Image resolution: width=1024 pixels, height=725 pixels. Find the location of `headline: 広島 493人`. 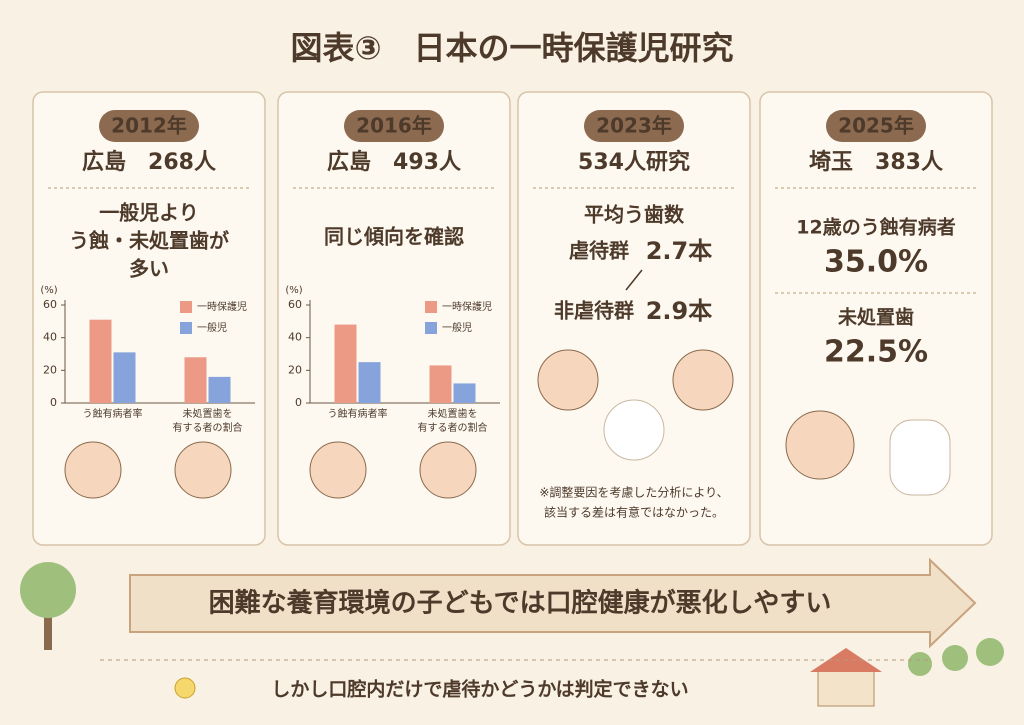

headline: 広島 493人 is located at coordinates (394, 162).